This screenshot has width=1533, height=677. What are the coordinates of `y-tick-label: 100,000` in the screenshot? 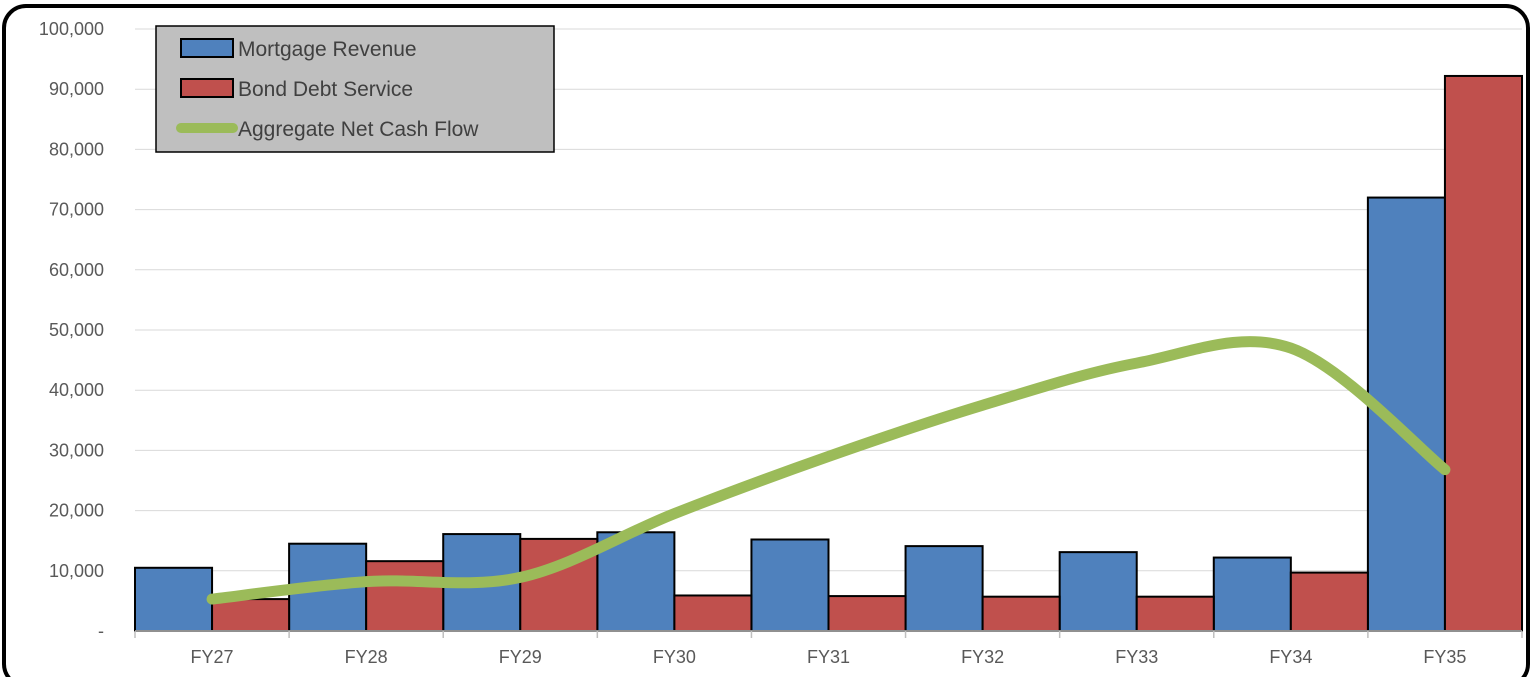 It's located at (71, 29).